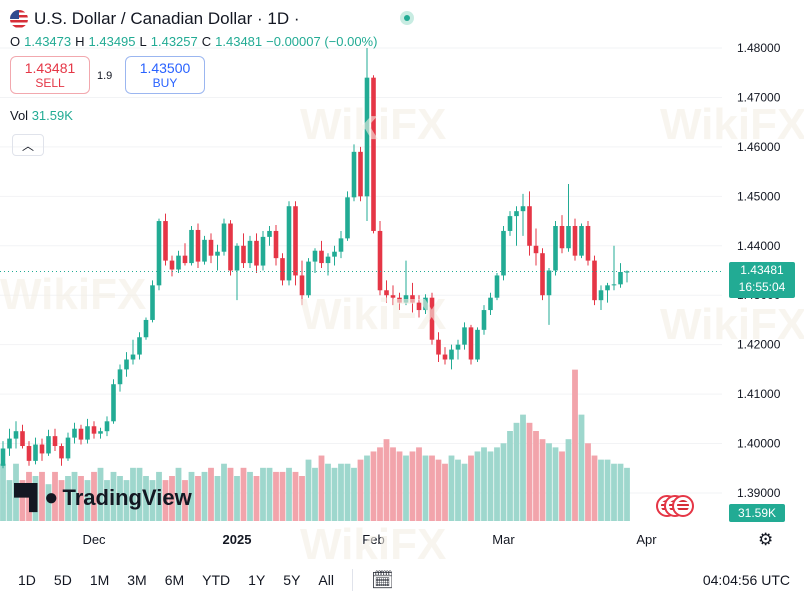 The width and height of the screenshot is (804, 600). Describe the element at coordinates (174, 580) in the screenshot. I see `timeframe-6m: 6M` at that location.